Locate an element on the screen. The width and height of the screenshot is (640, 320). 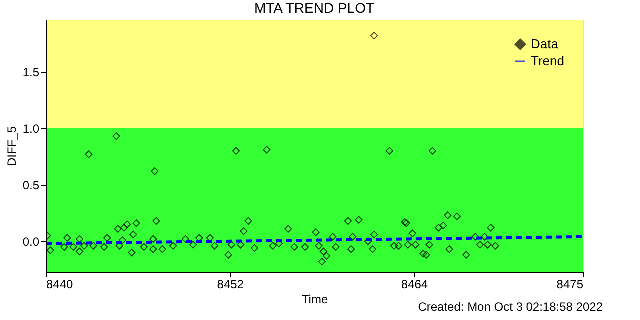
y-tick-label: 1.5 is located at coordinates (31, 72).